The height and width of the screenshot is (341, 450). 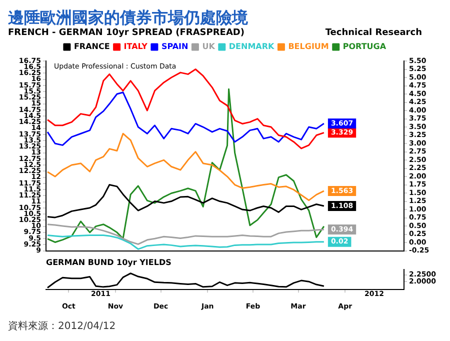 What do you see at coordinates (374, 33) in the screenshot?
I see `text: Technical Research` at bounding box center [374, 33].